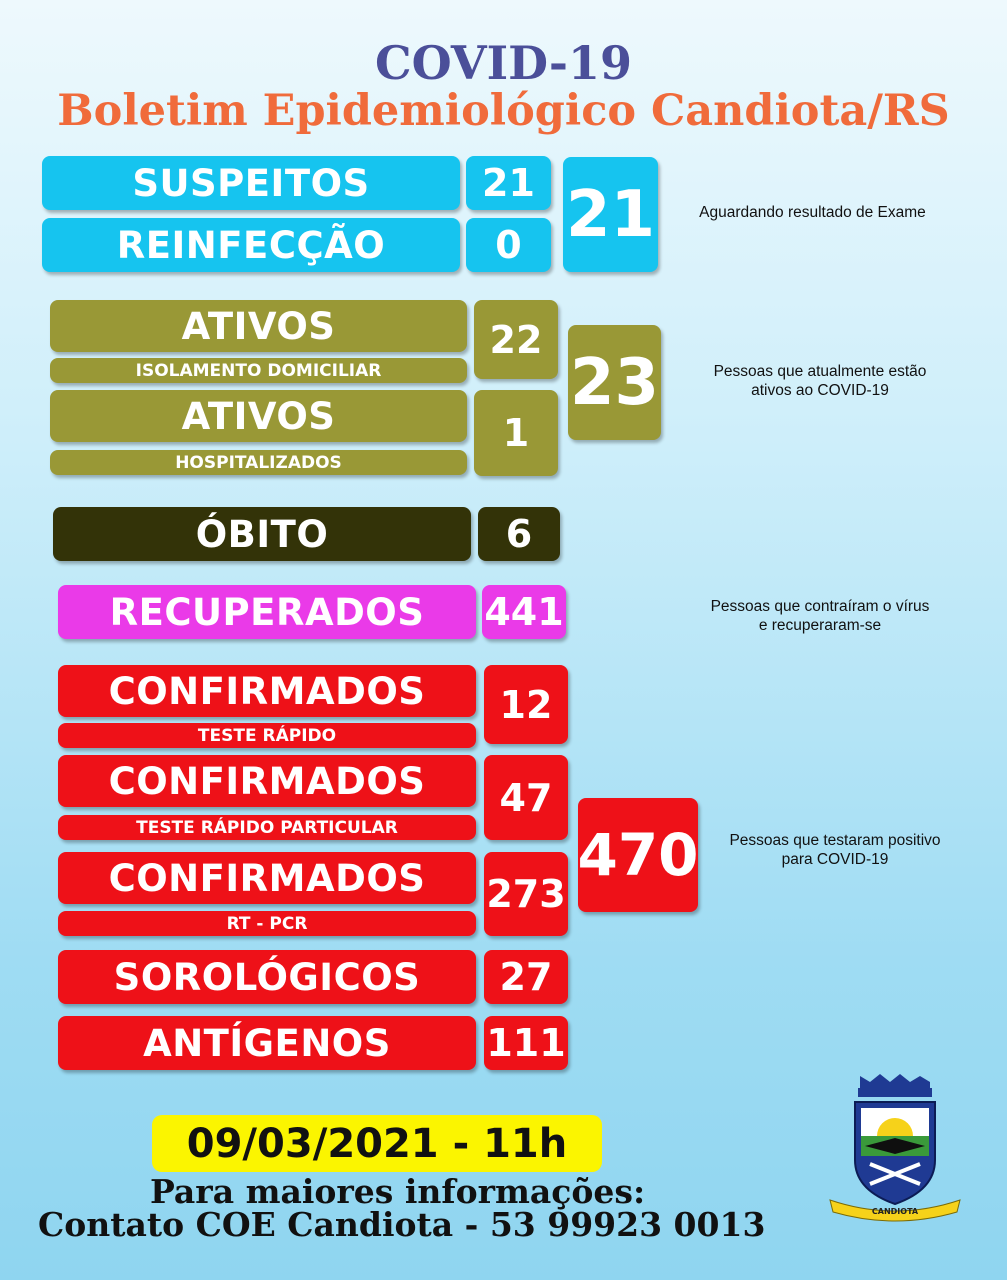 This screenshot has width=1007, height=1280. I want to click on ativos-hospitalizados-label: ATIVOS, so click(258, 416).